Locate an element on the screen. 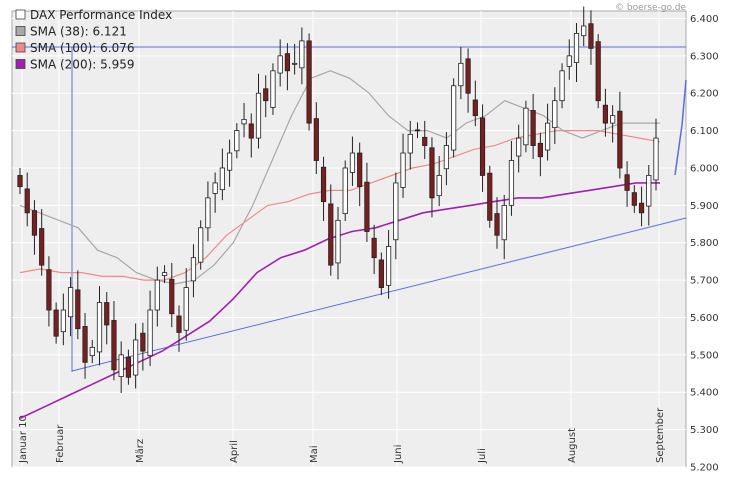 The image size is (730, 481). x-month-label: August is located at coordinates (572, 445).